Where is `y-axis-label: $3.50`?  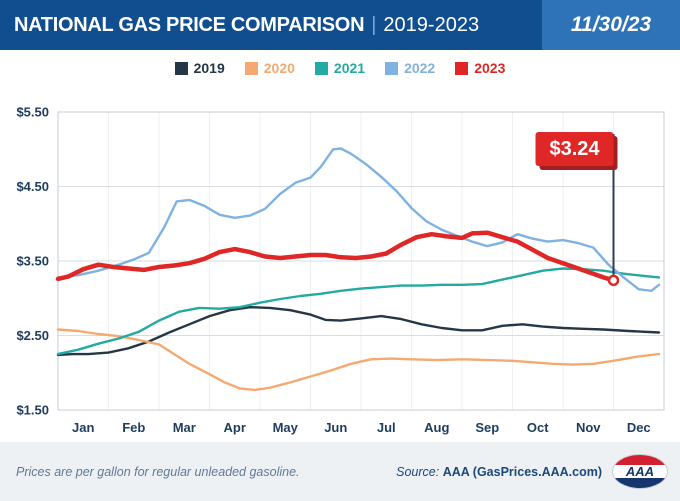
y-axis-label: $3.50 is located at coordinates (32, 261).